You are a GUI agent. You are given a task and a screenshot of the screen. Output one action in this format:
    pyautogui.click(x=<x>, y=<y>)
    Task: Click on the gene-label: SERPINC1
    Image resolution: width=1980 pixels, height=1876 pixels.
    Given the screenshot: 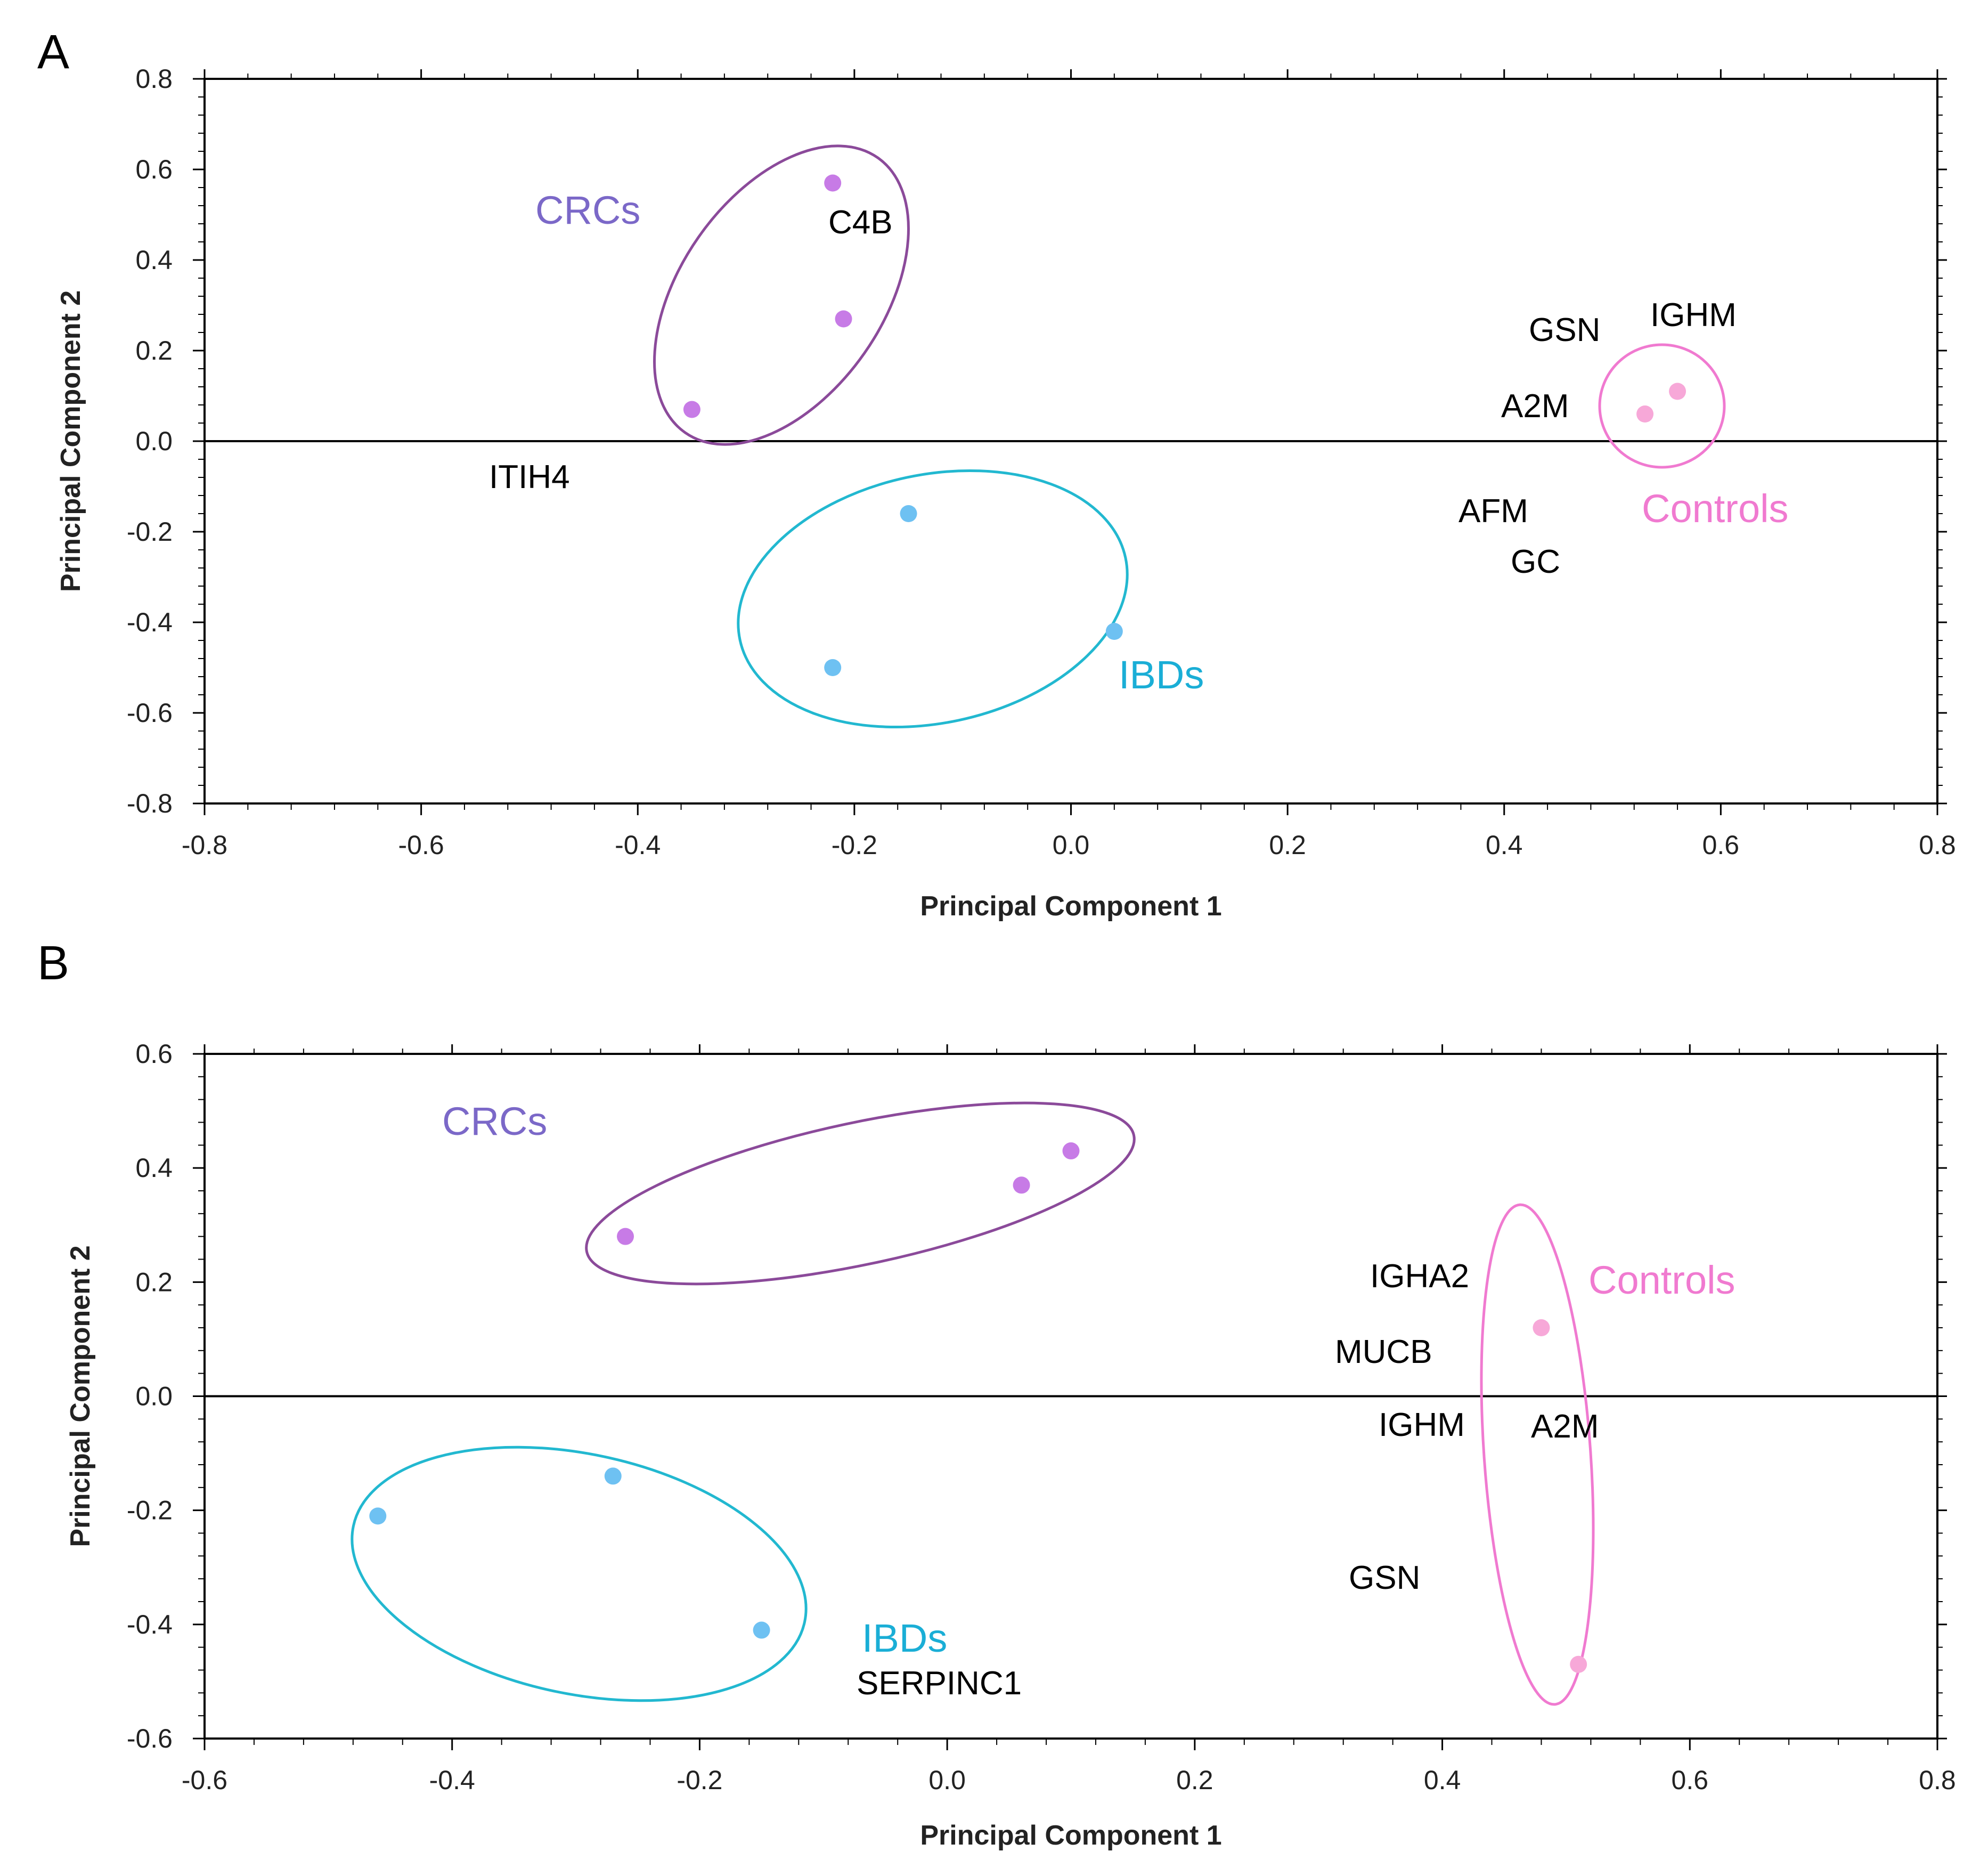 What is the action you would take?
    pyautogui.click(x=939, y=1683)
    